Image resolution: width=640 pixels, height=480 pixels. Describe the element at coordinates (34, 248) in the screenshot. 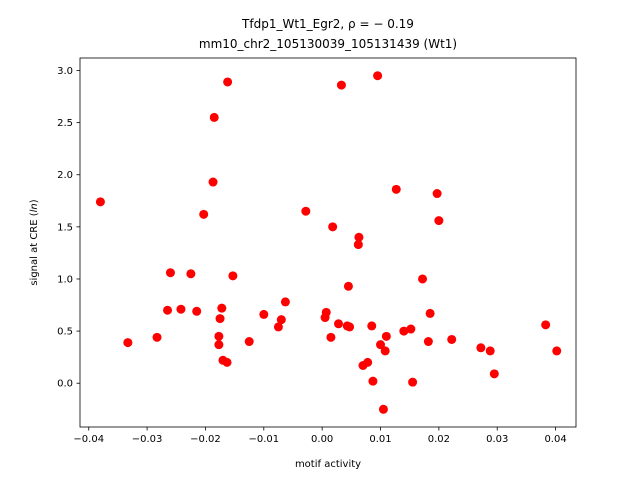

I see `y-axis-label-prefix: signal at CRE (` at that location.